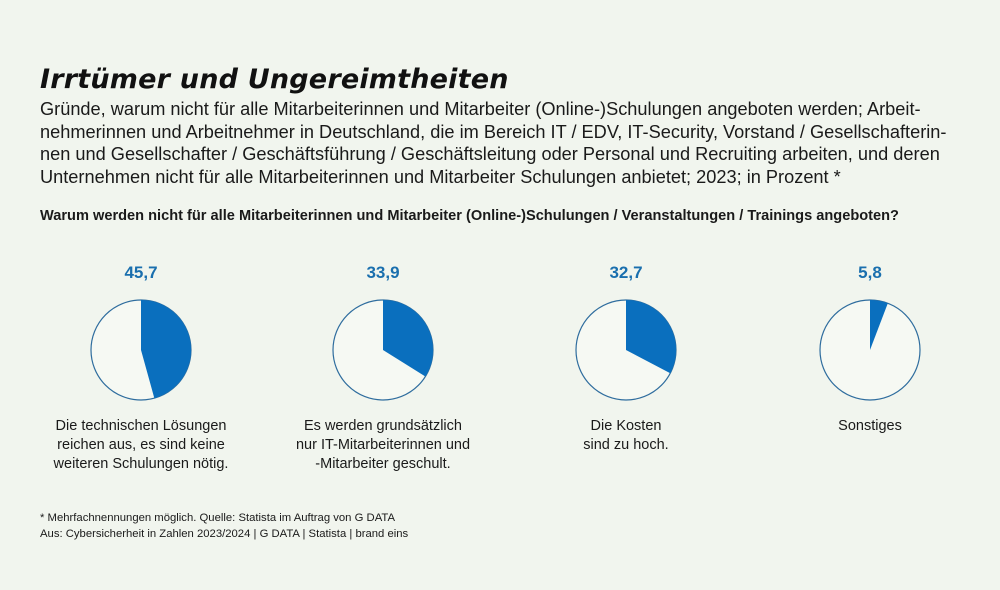  I want to click on pie-category-label: Sonstiges, so click(870, 426).